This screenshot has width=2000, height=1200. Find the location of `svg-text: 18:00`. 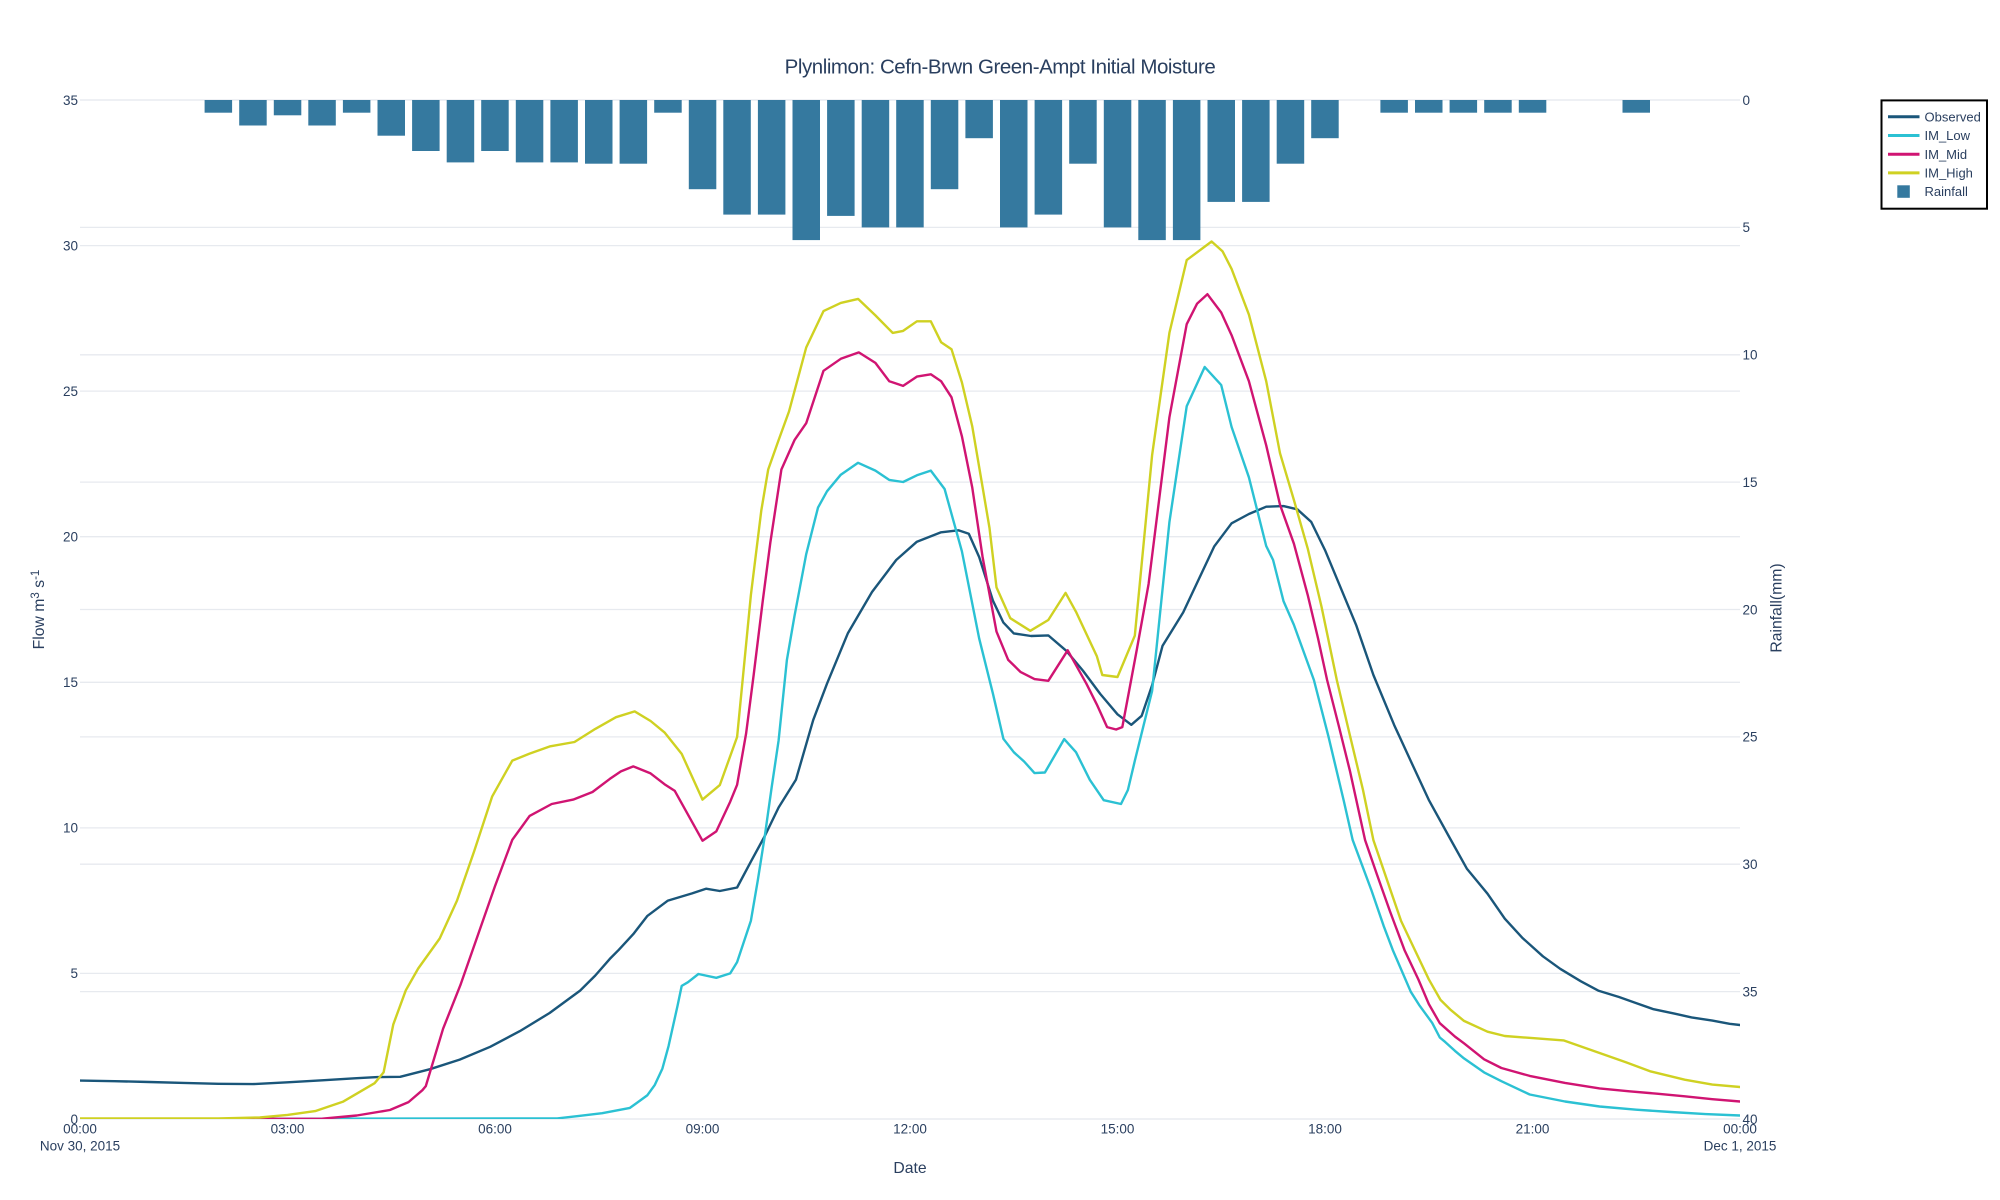

svg-text: 18:00 is located at coordinates (1325, 1128).